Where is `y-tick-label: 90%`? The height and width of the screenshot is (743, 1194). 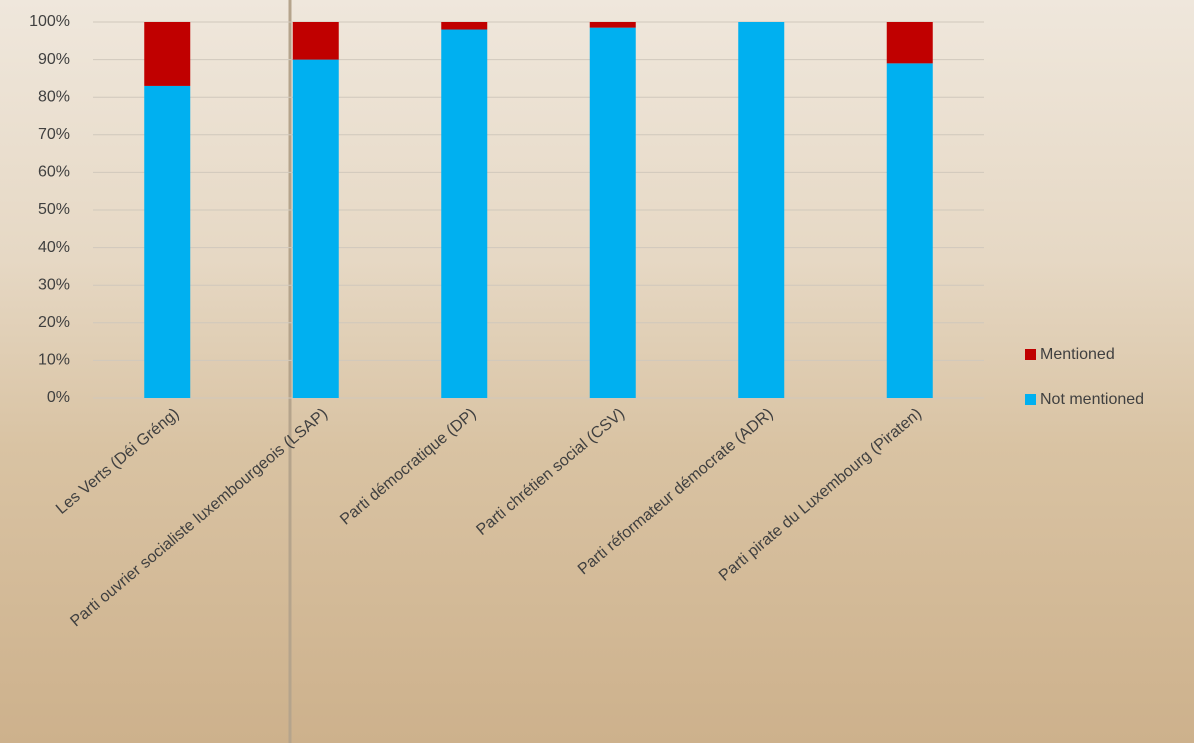
y-tick-label: 90% is located at coordinates (54, 59).